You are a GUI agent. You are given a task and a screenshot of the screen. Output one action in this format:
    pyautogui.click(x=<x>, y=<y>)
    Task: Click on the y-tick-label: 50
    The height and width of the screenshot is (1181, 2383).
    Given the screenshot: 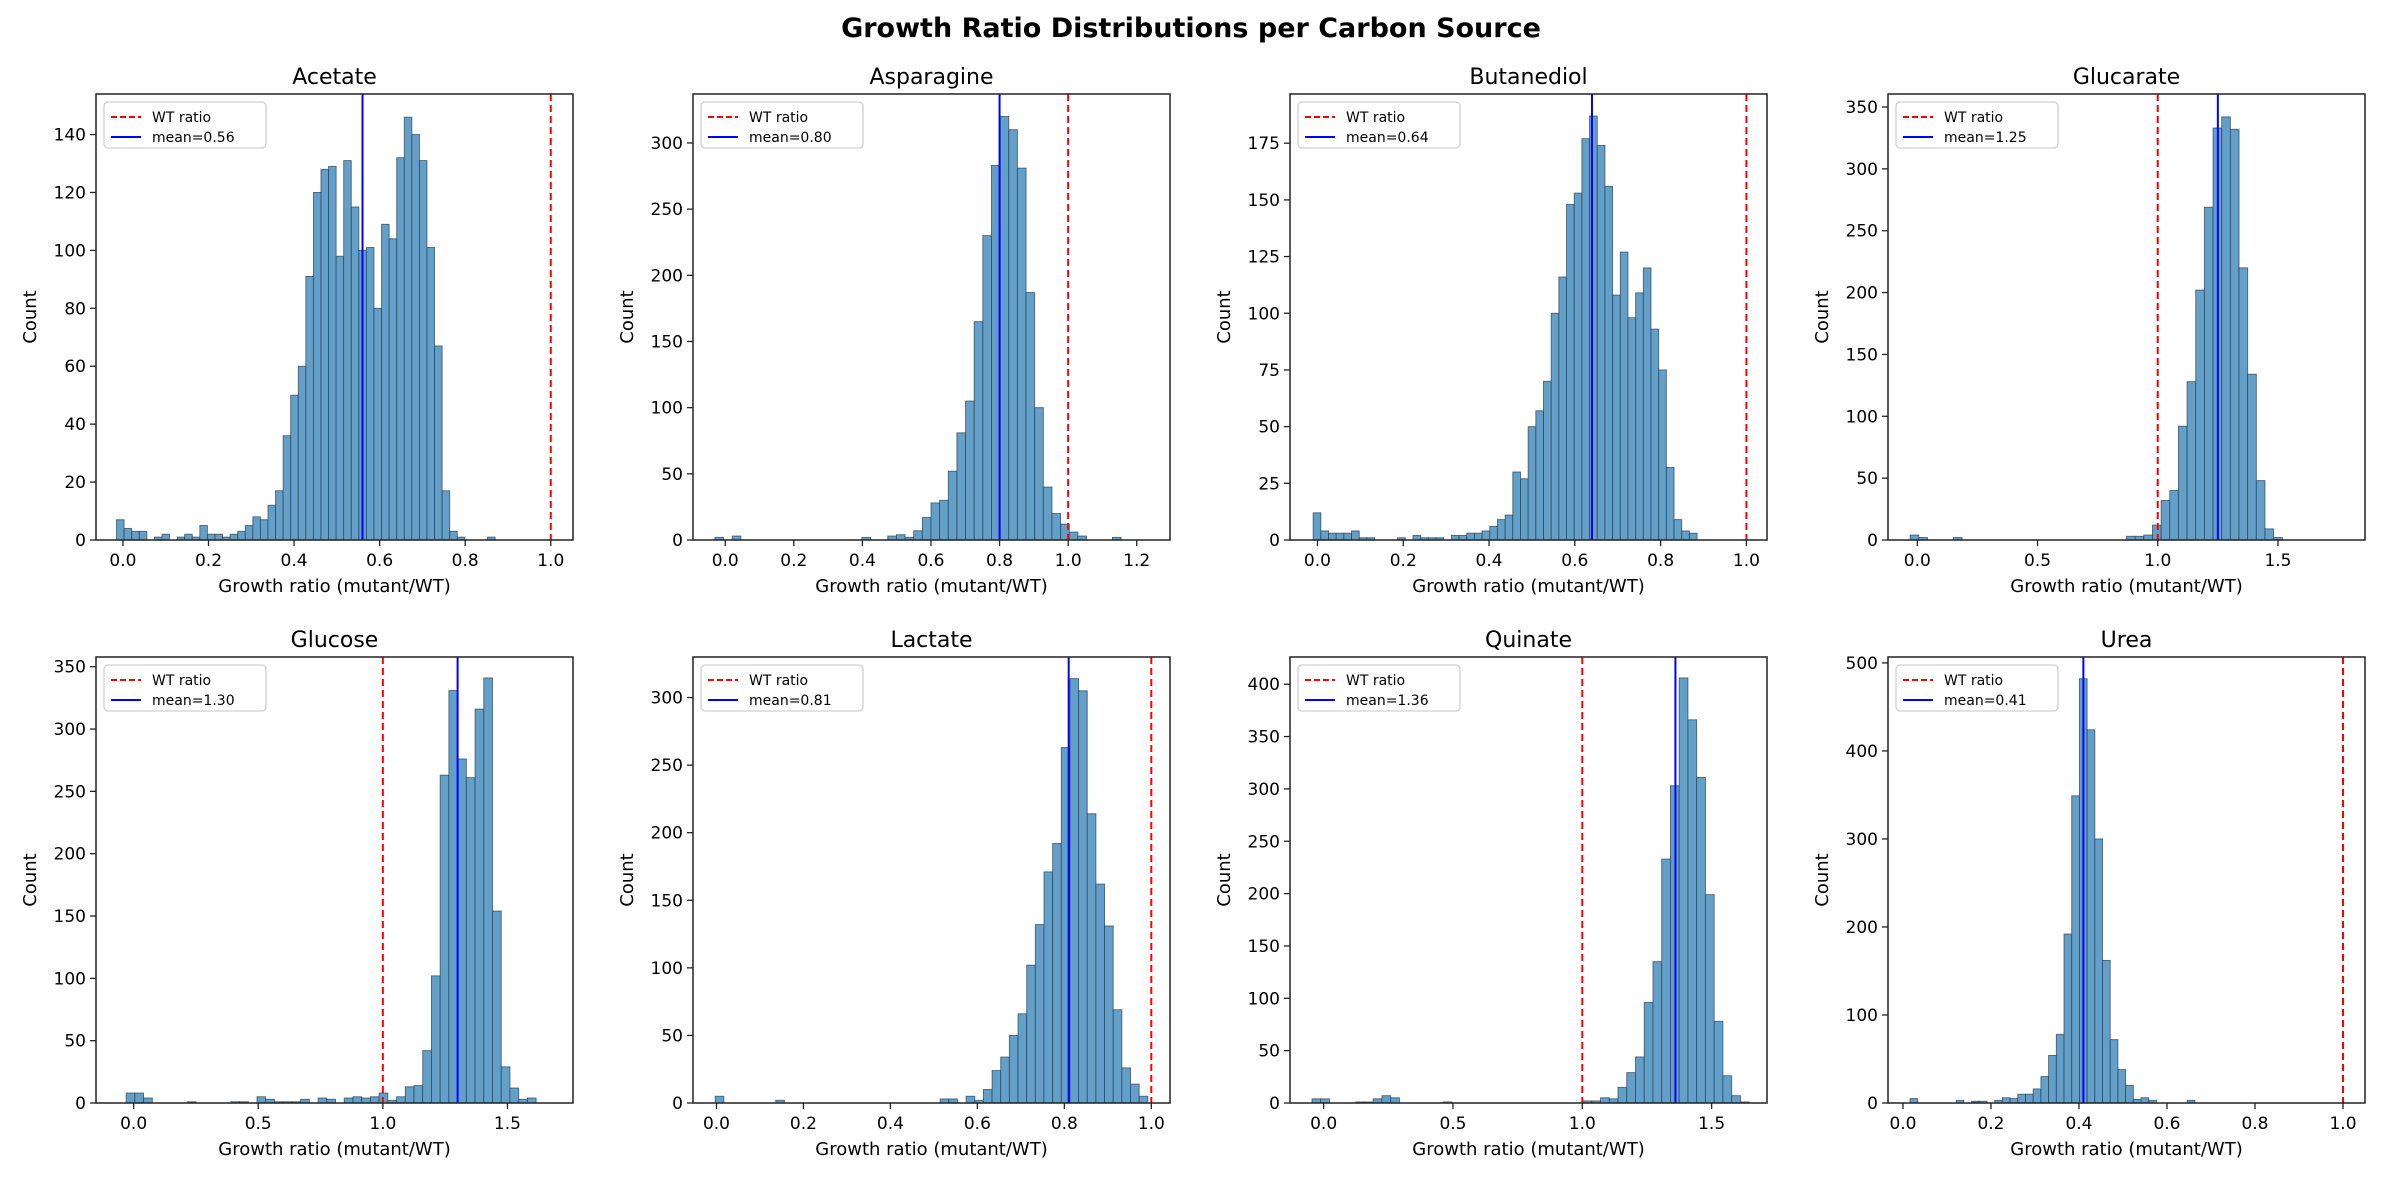 What is the action you would take?
    pyautogui.click(x=1867, y=479)
    